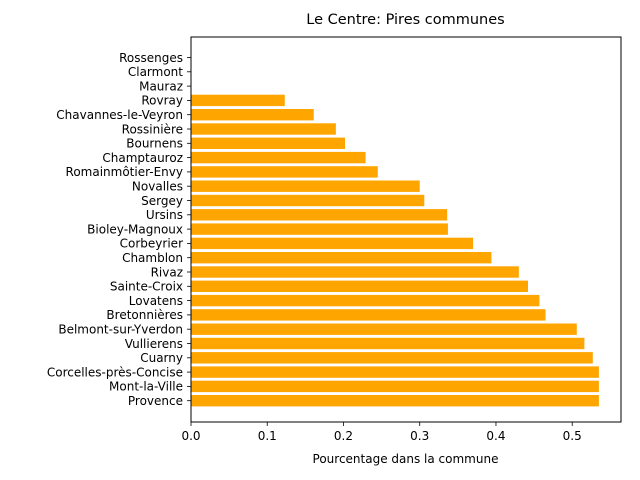 This screenshot has width=640, height=480. I want to click on x-tick-label-4: 0.4, so click(495, 436).